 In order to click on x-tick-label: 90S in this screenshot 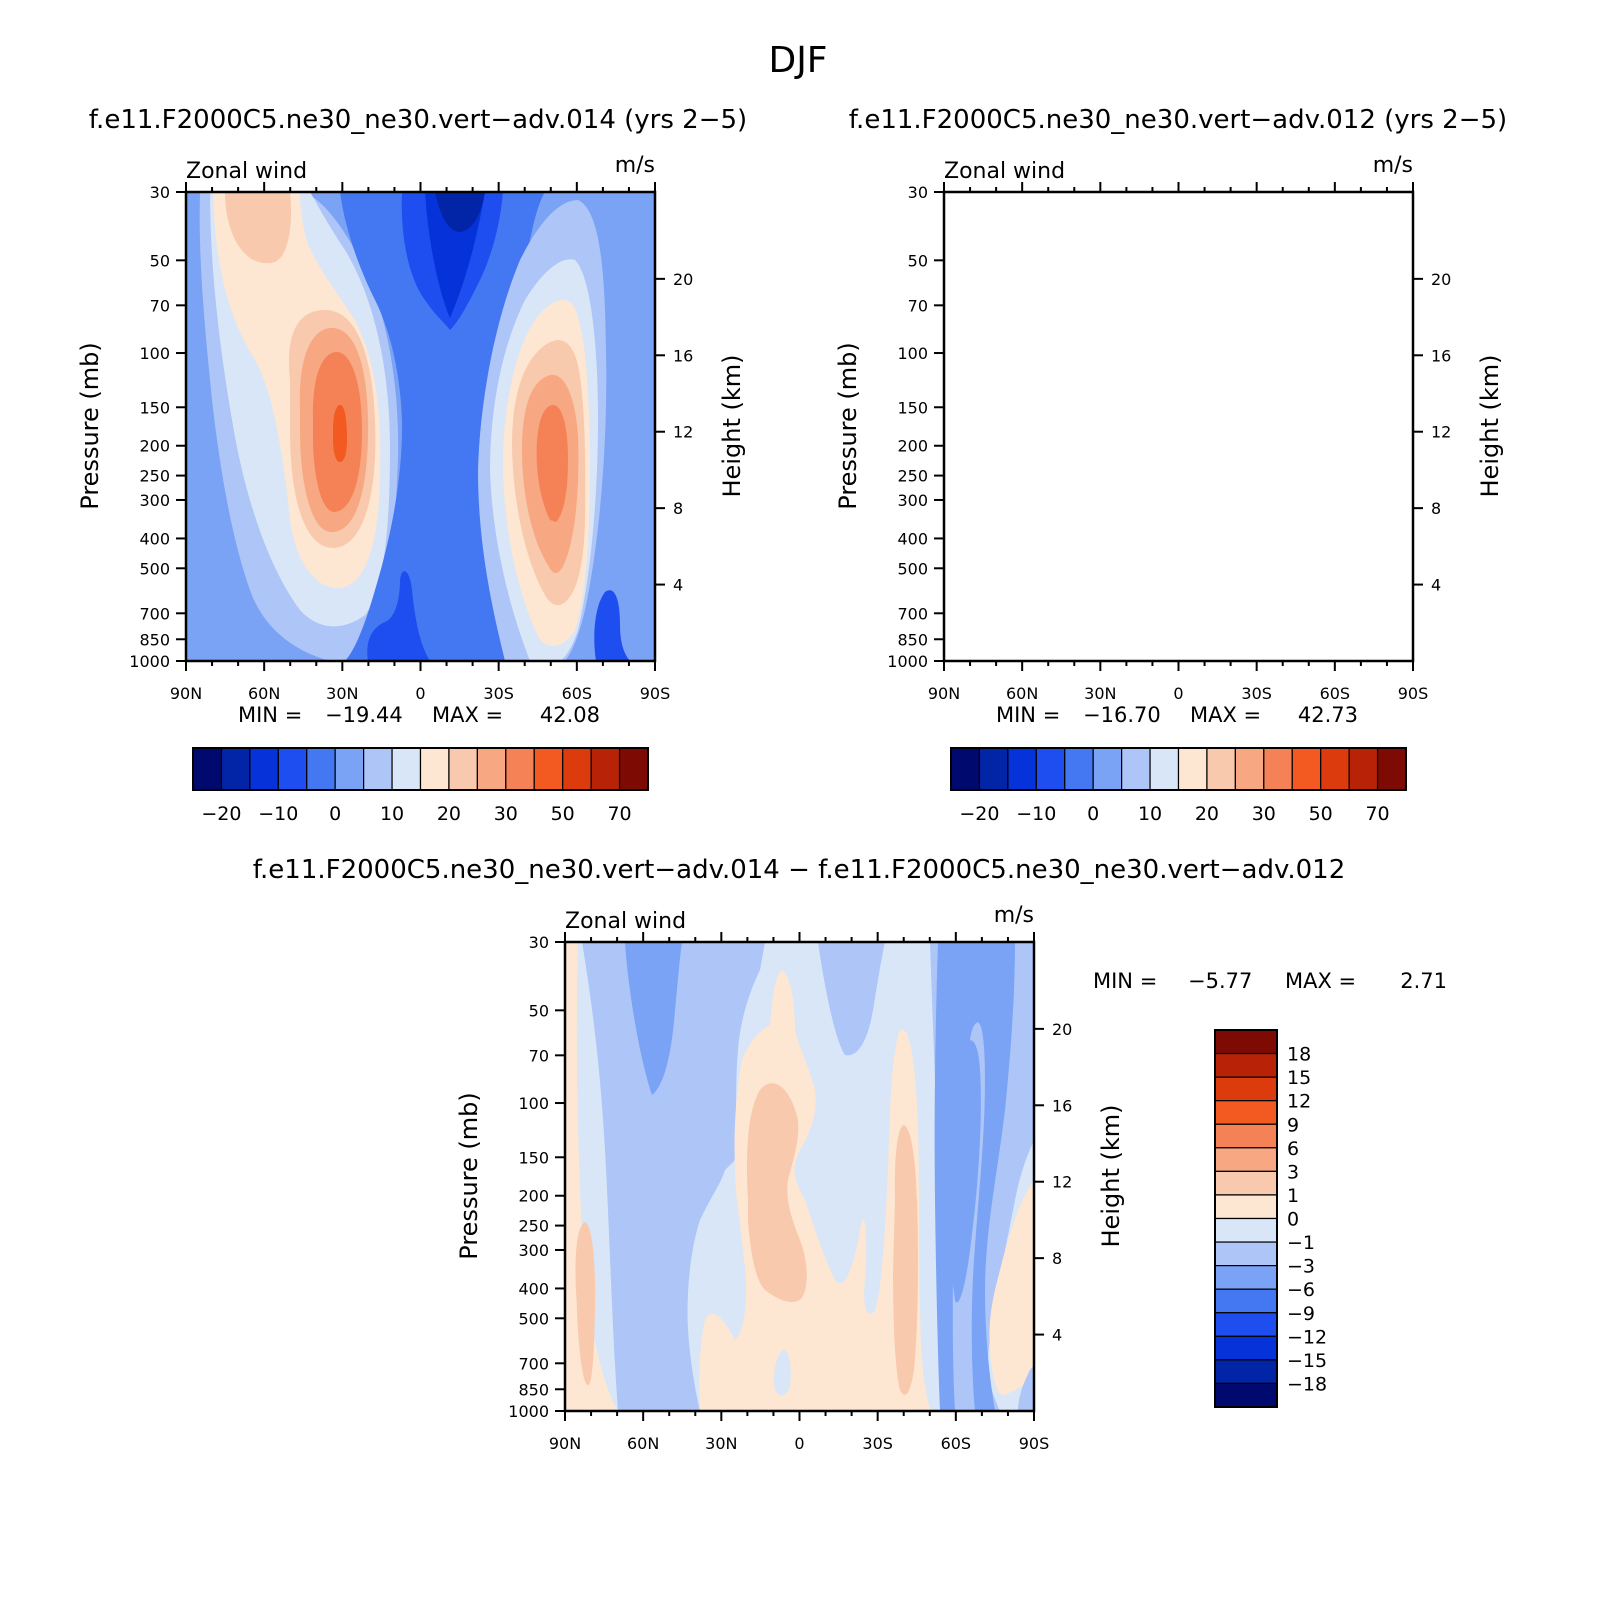, I will do `click(1034, 1443)`.